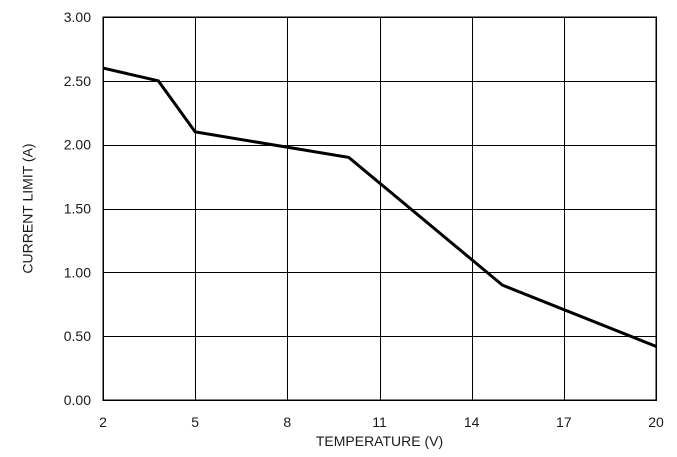 This screenshot has width=677, height=457. I want to click on y-tick-label: 2.50, so click(77, 81).